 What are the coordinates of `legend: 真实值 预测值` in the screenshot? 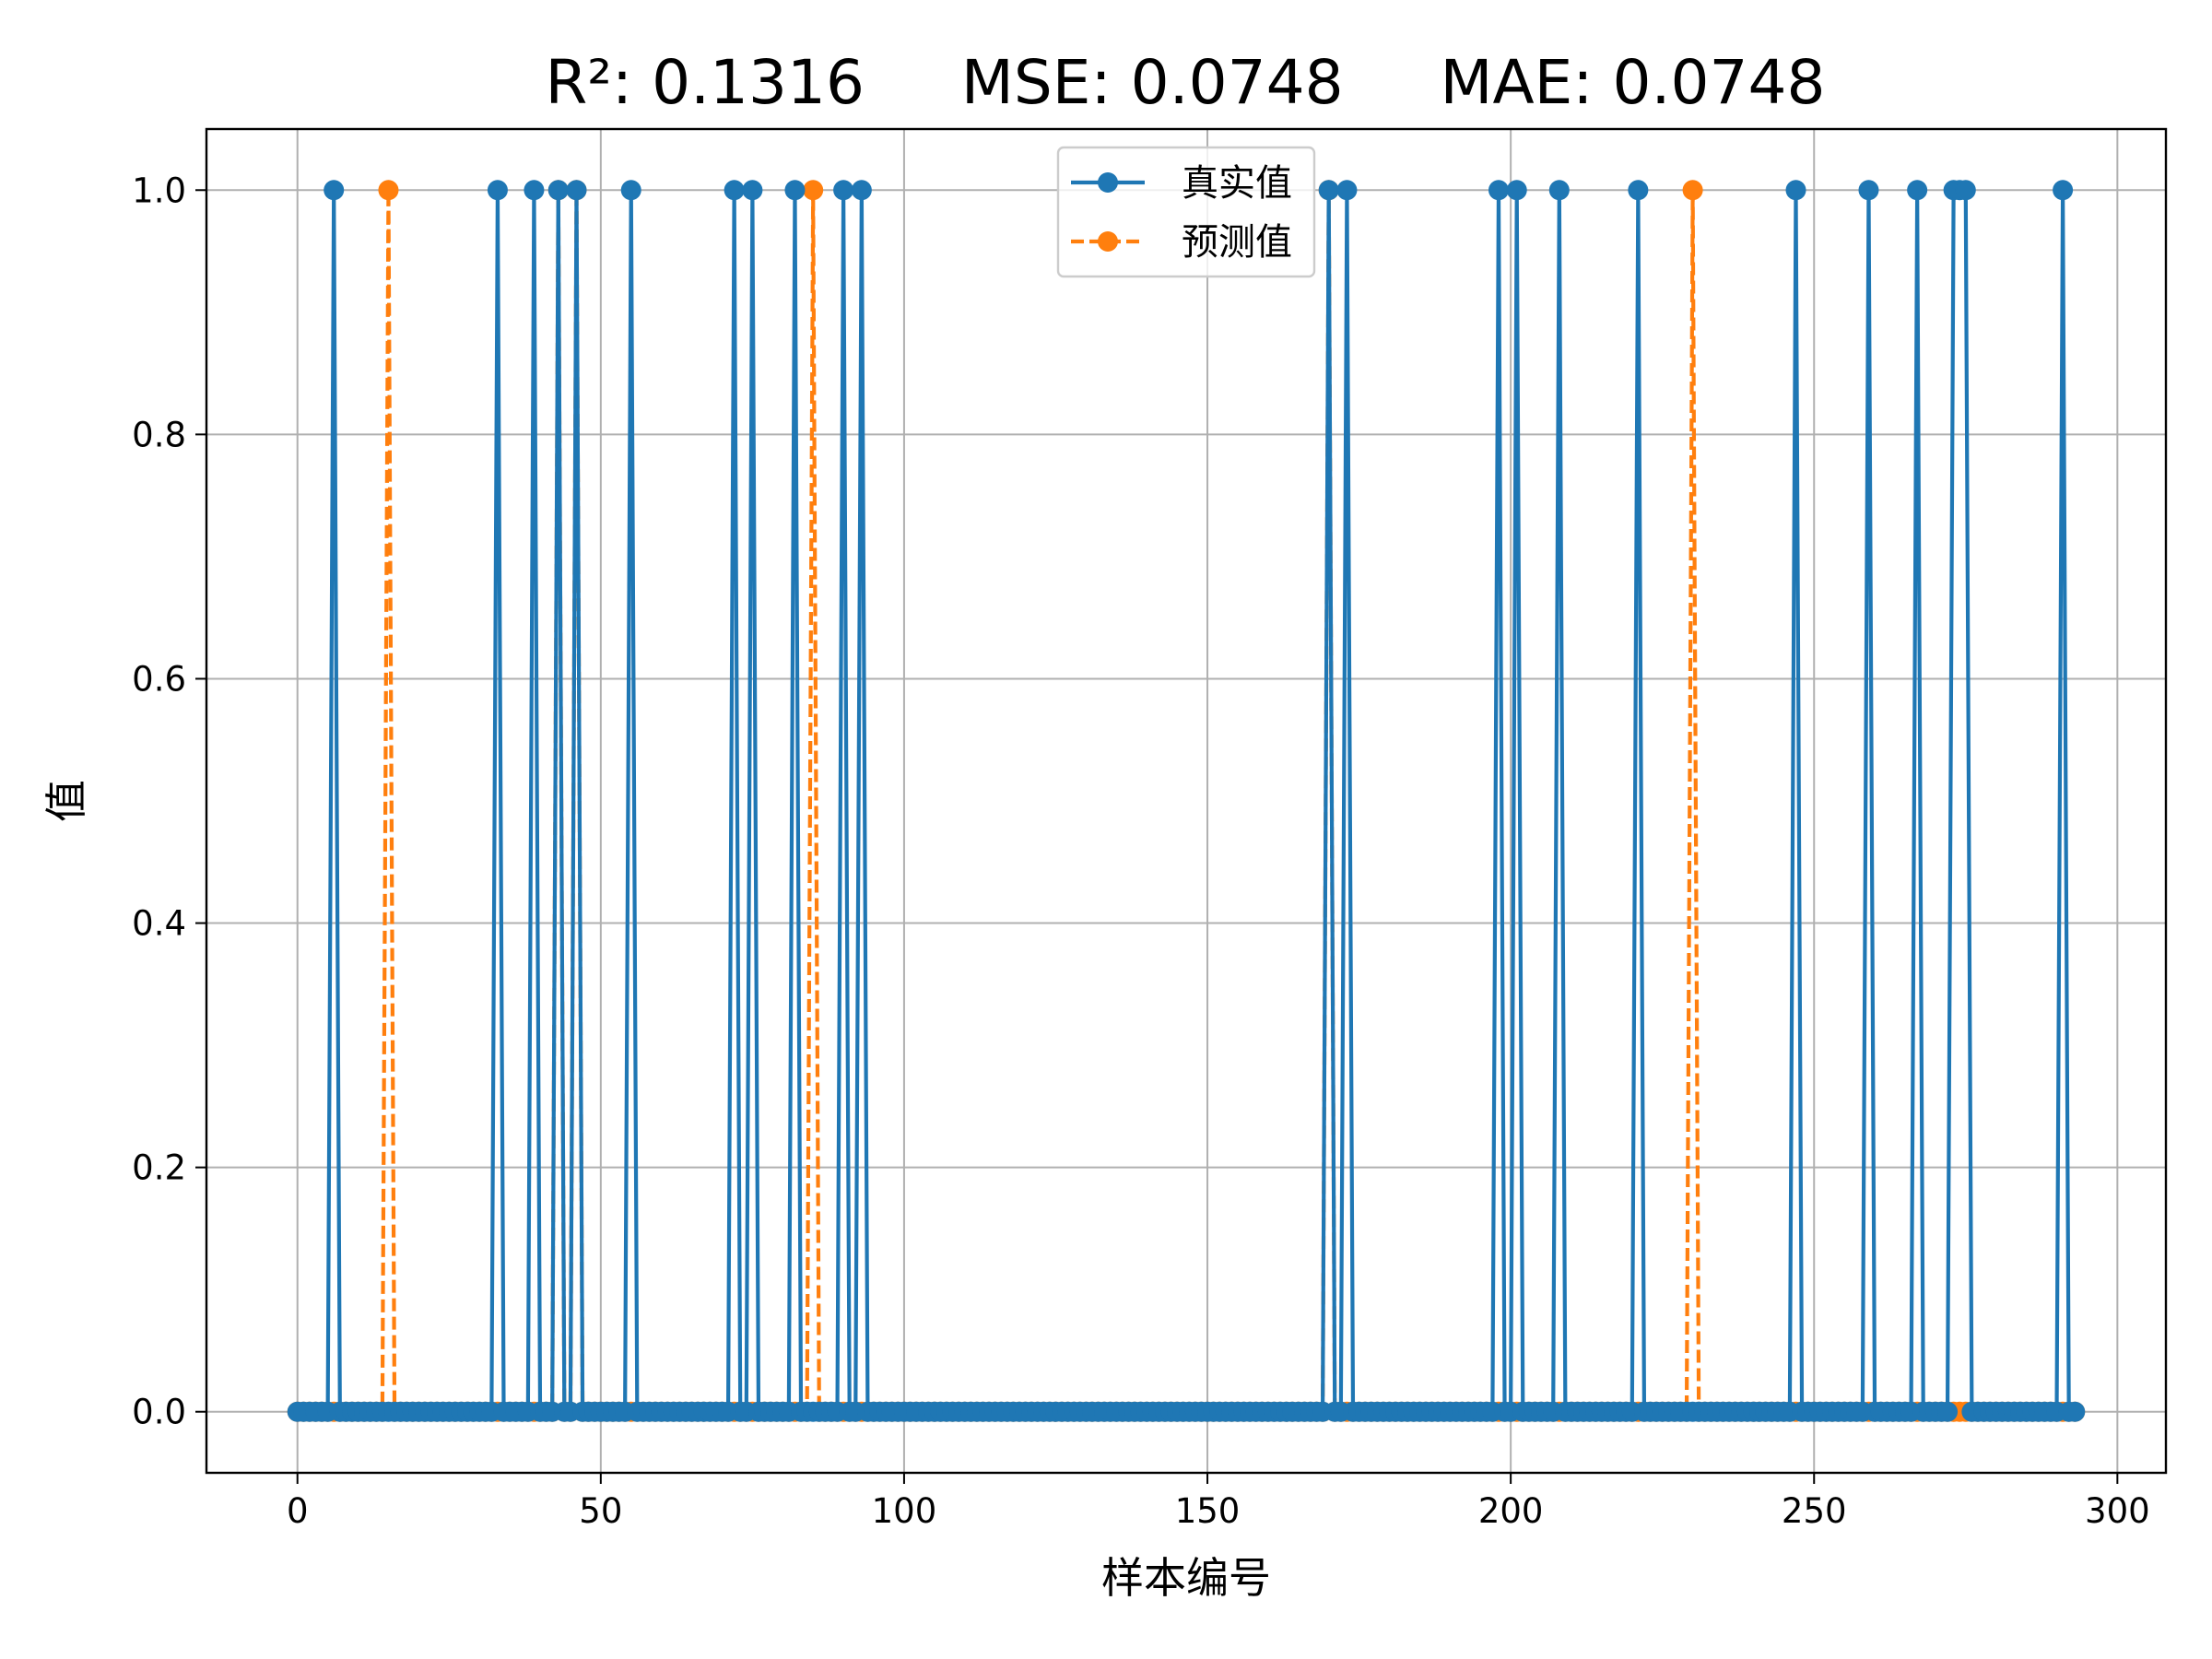 It's located at (1186, 212).